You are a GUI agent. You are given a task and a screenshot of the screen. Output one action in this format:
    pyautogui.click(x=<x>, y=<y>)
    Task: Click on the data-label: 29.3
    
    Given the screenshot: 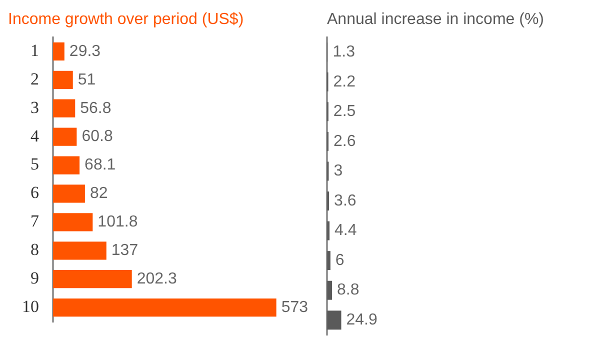 What is the action you would take?
    pyautogui.click(x=85, y=51)
    